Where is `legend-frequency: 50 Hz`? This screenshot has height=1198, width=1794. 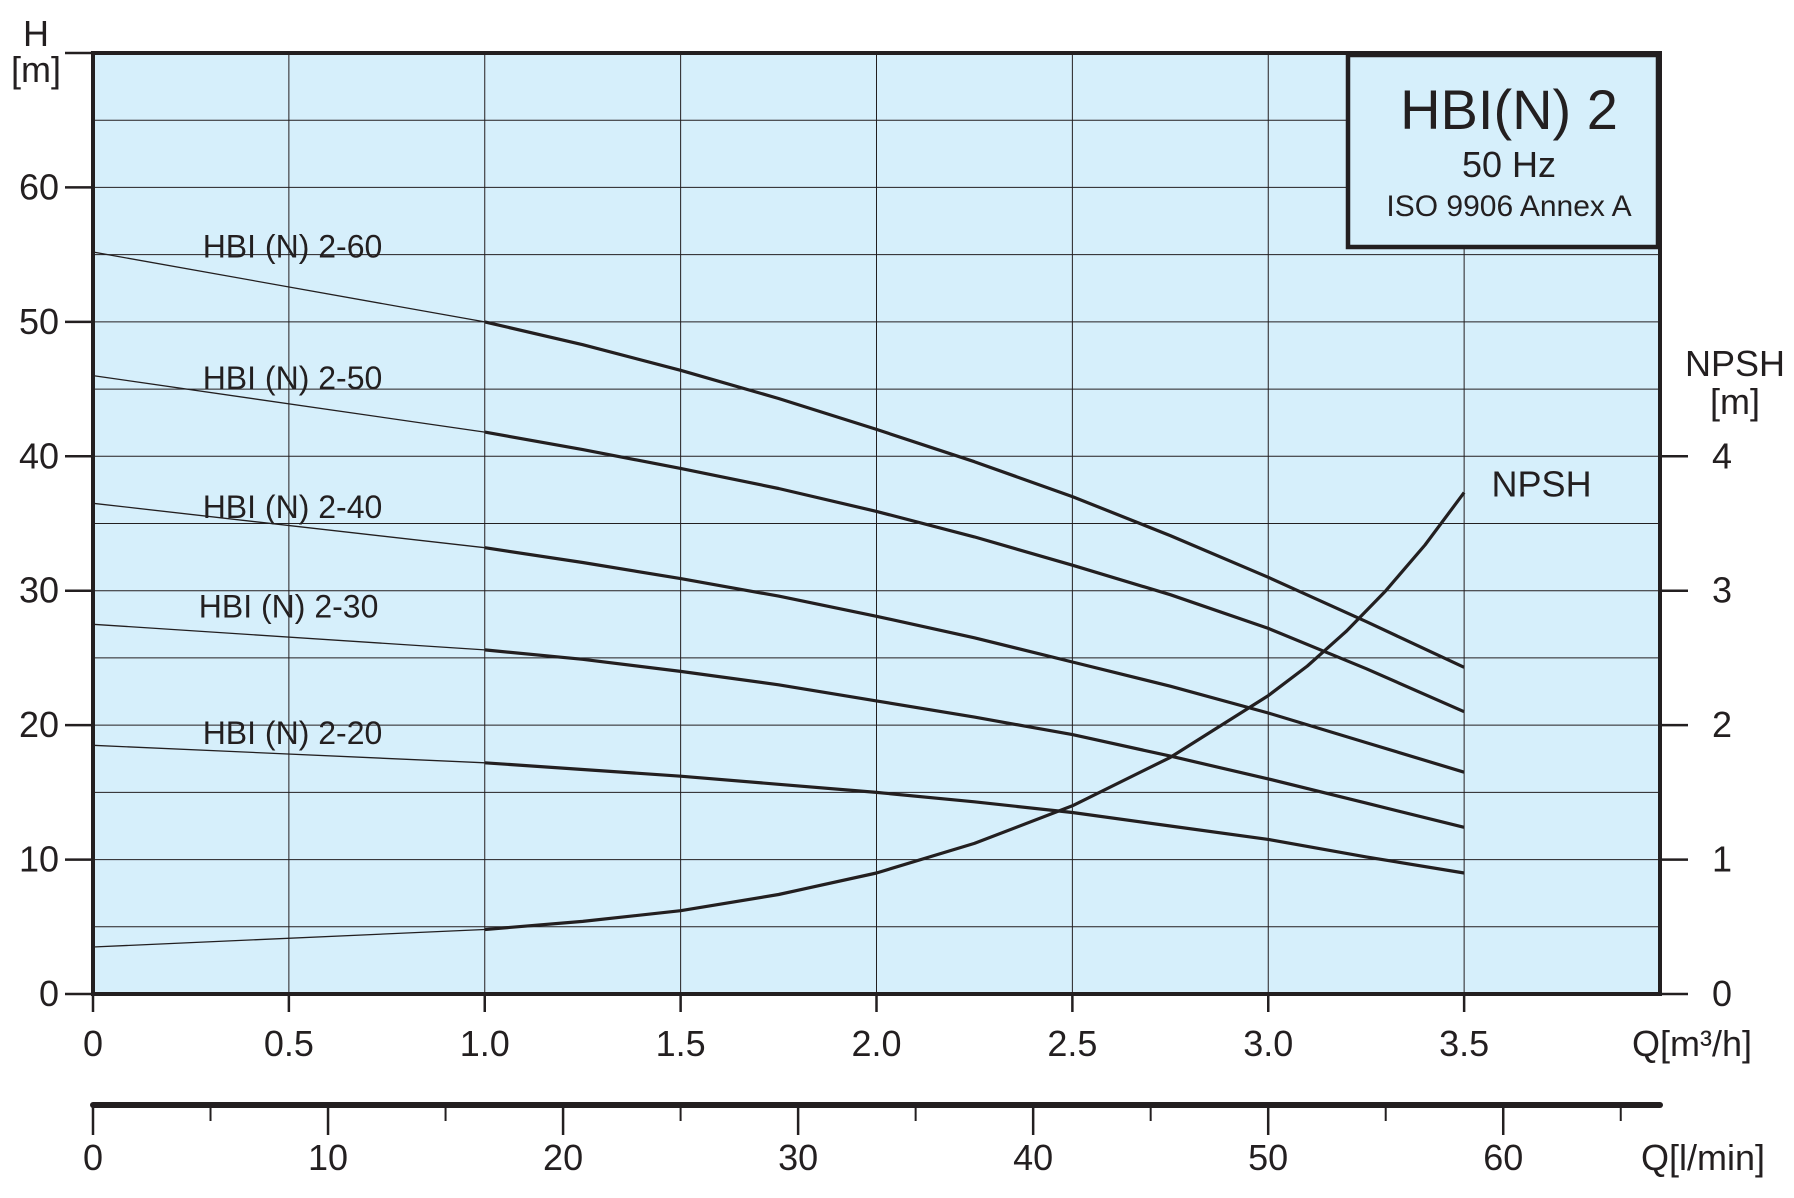
legend-frequency: 50 Hz is located at coordinates (1509, 164).